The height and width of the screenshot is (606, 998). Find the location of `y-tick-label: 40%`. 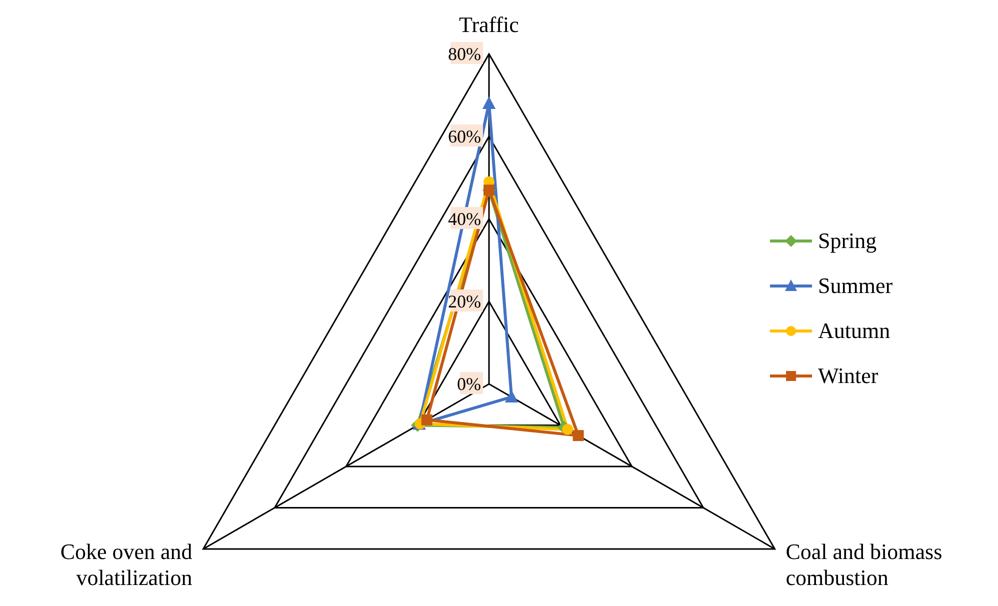

y-tick-label: 40% is located at coordinates (464, 219).